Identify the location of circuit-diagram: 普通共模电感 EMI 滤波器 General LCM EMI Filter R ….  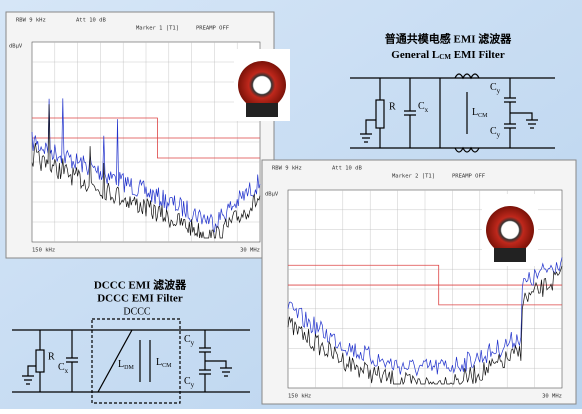
(452, 92).